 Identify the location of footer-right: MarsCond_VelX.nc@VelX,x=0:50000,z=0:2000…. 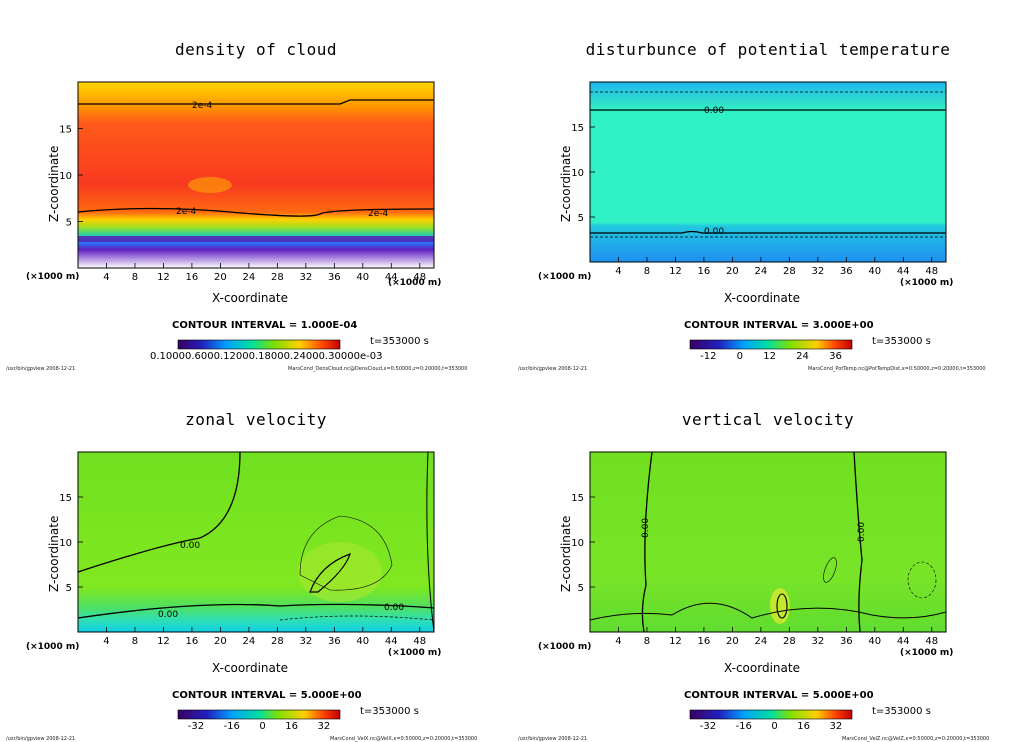
(404, 739).